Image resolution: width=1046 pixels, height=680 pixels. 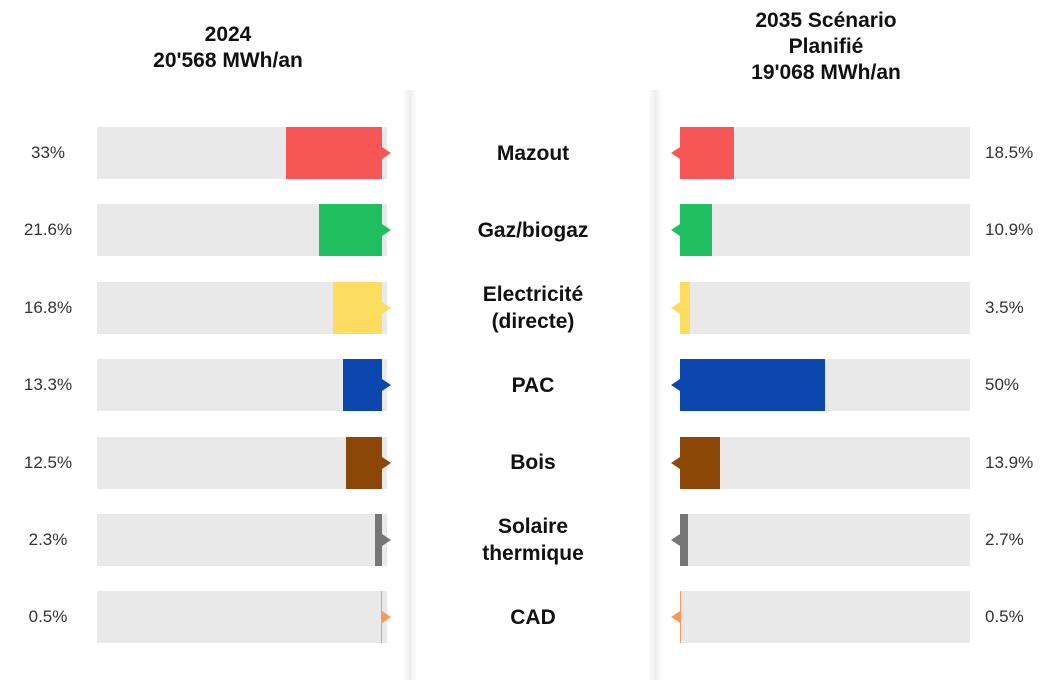 What do you see at coordinates (826, 33) in the screenshot?
I see `series-name: 2035 Scénario Planifié` at bounding box center [826, 33].